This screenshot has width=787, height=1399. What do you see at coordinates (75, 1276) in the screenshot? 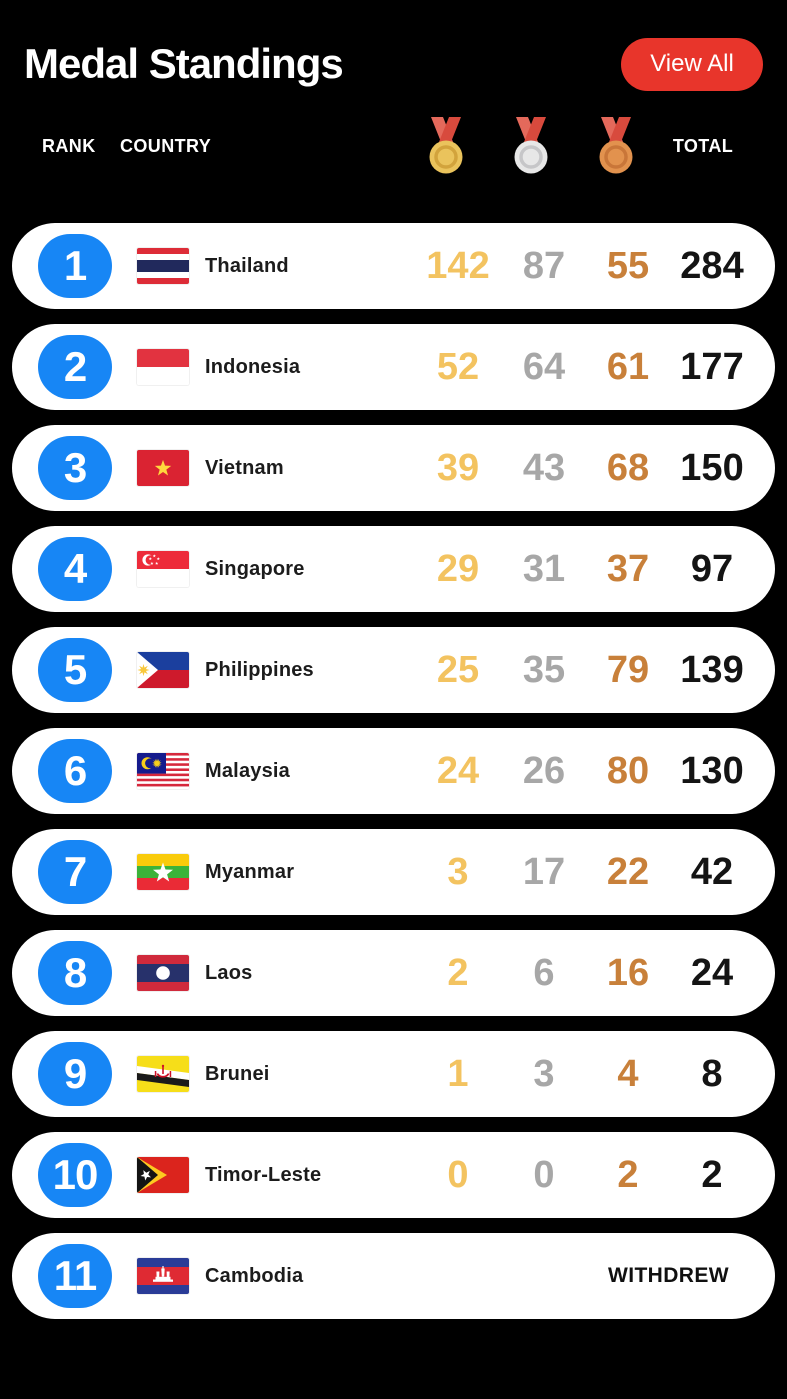
I see `rank-badge: 11` at bounding box center [75, 1276].